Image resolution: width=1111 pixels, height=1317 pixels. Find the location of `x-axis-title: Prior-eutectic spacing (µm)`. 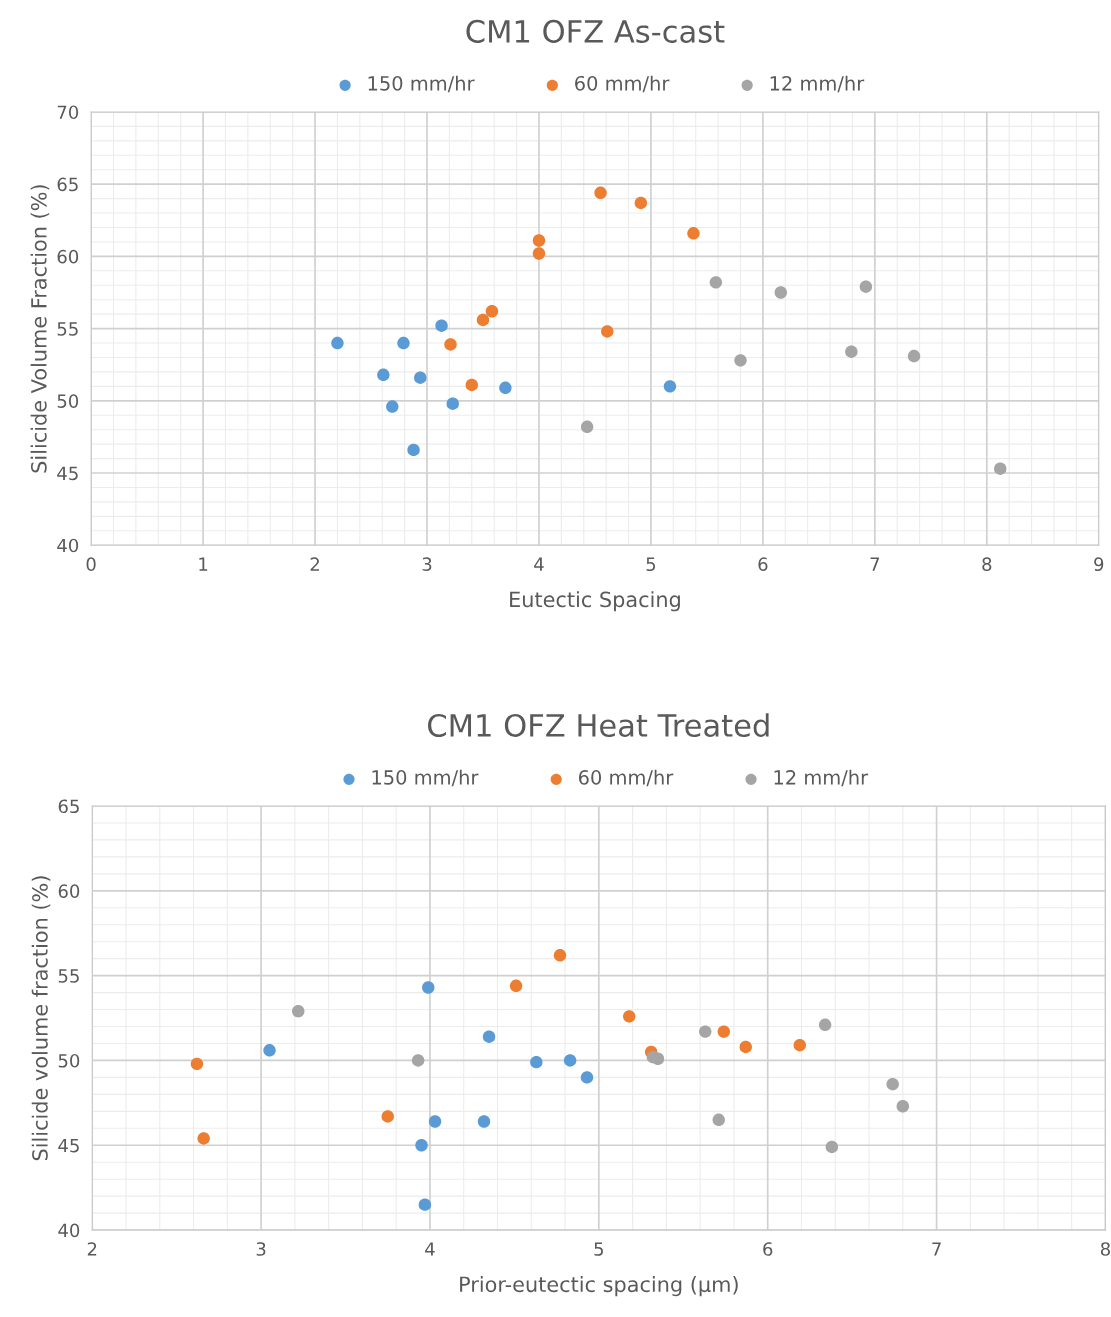

x-axis-title: Prior-eutectic spacing (µm) is located at coordinates (599, 1286).